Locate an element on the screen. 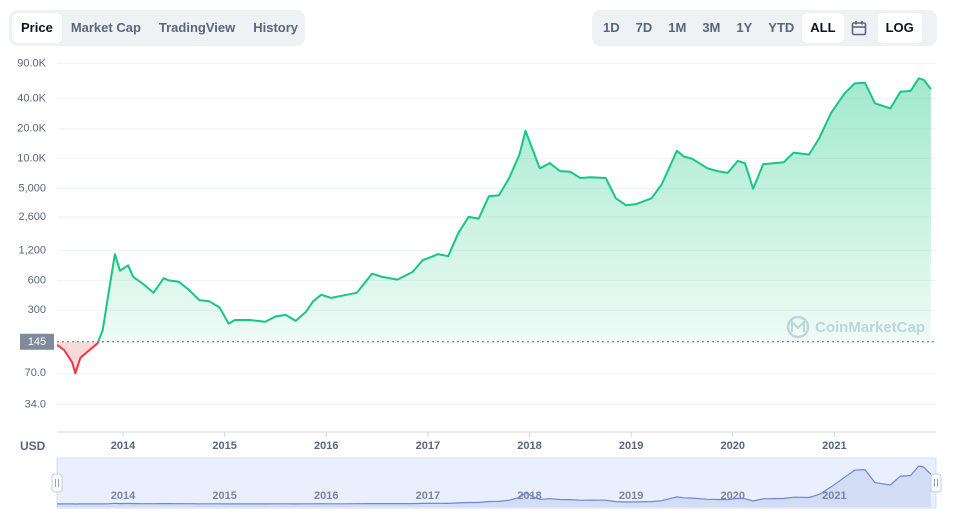  range-button: 1D is located at coordinates (611, 27).